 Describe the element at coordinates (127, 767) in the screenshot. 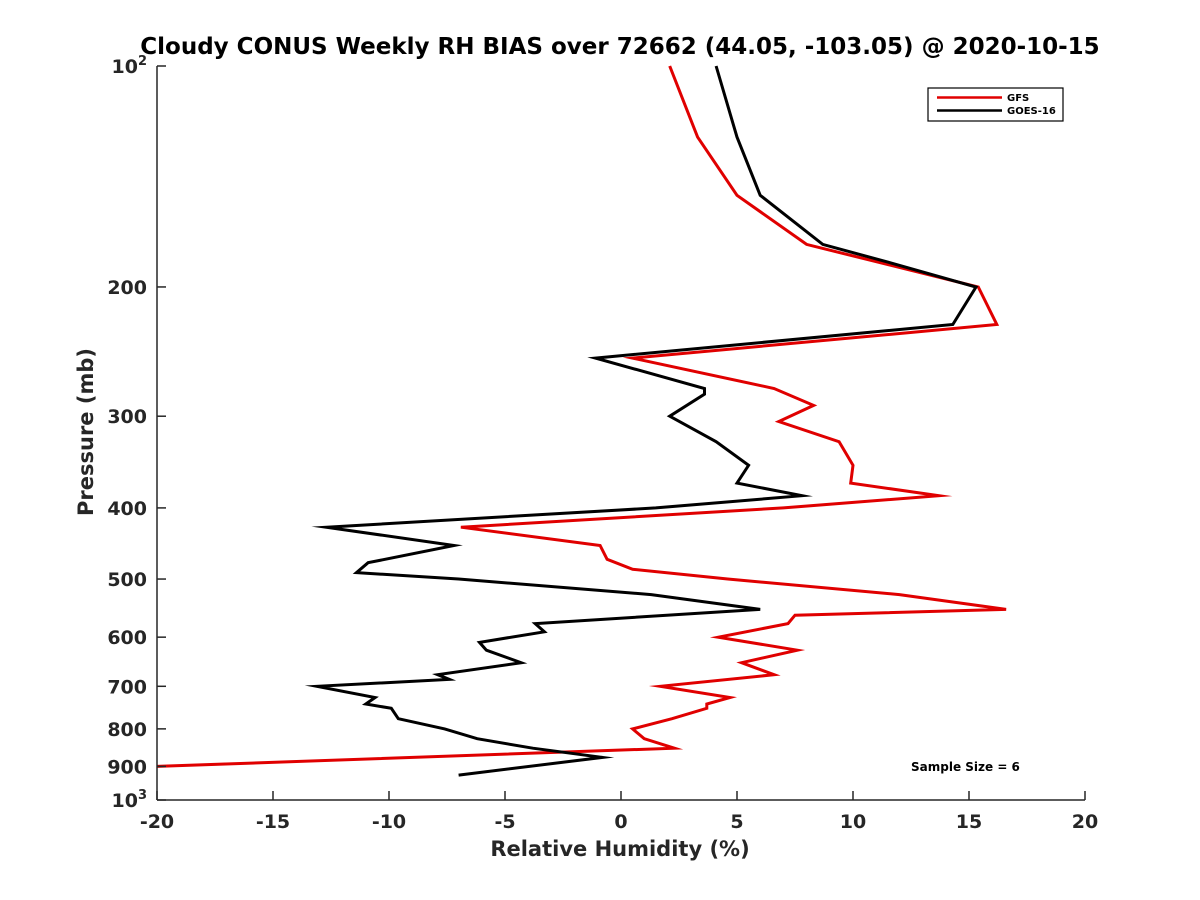

I see `y-tick-label: 900` at that location.